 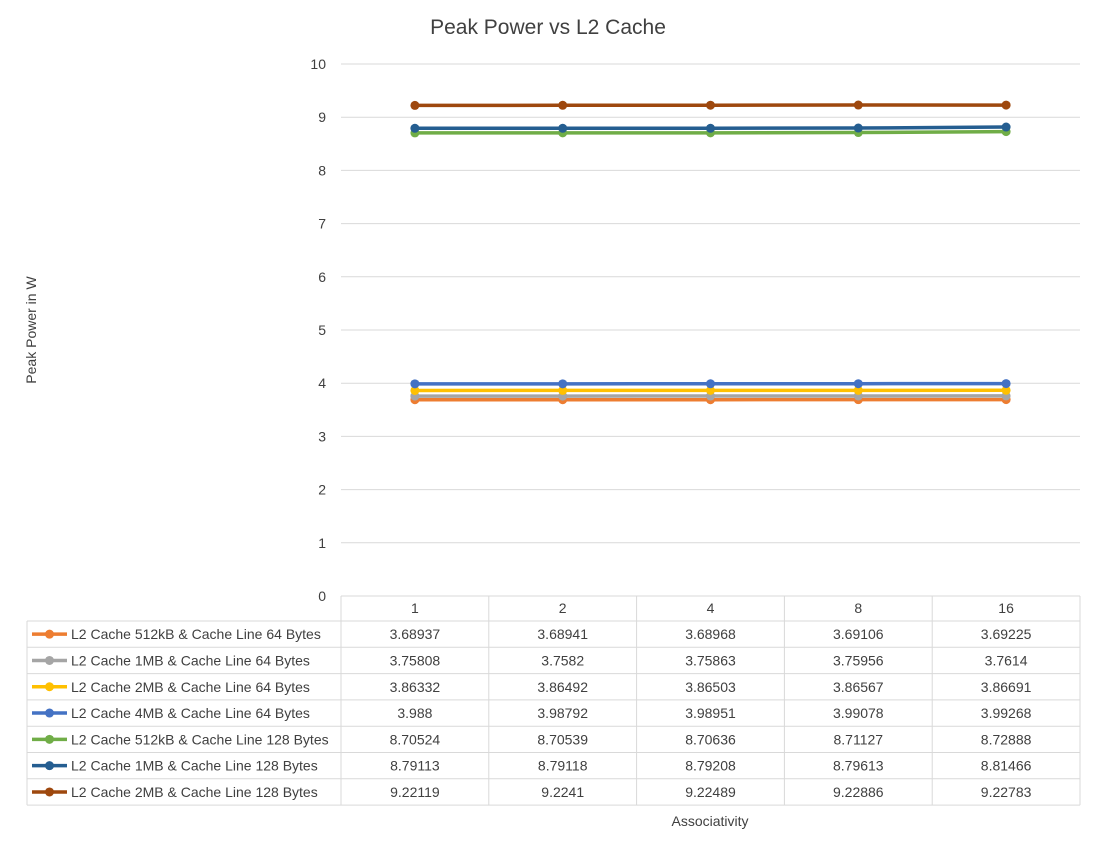 What do you see at coordinates (1006, 792) in the screenshot?
I see `data-label: 9.22783` at bounding box center [1006, 792].